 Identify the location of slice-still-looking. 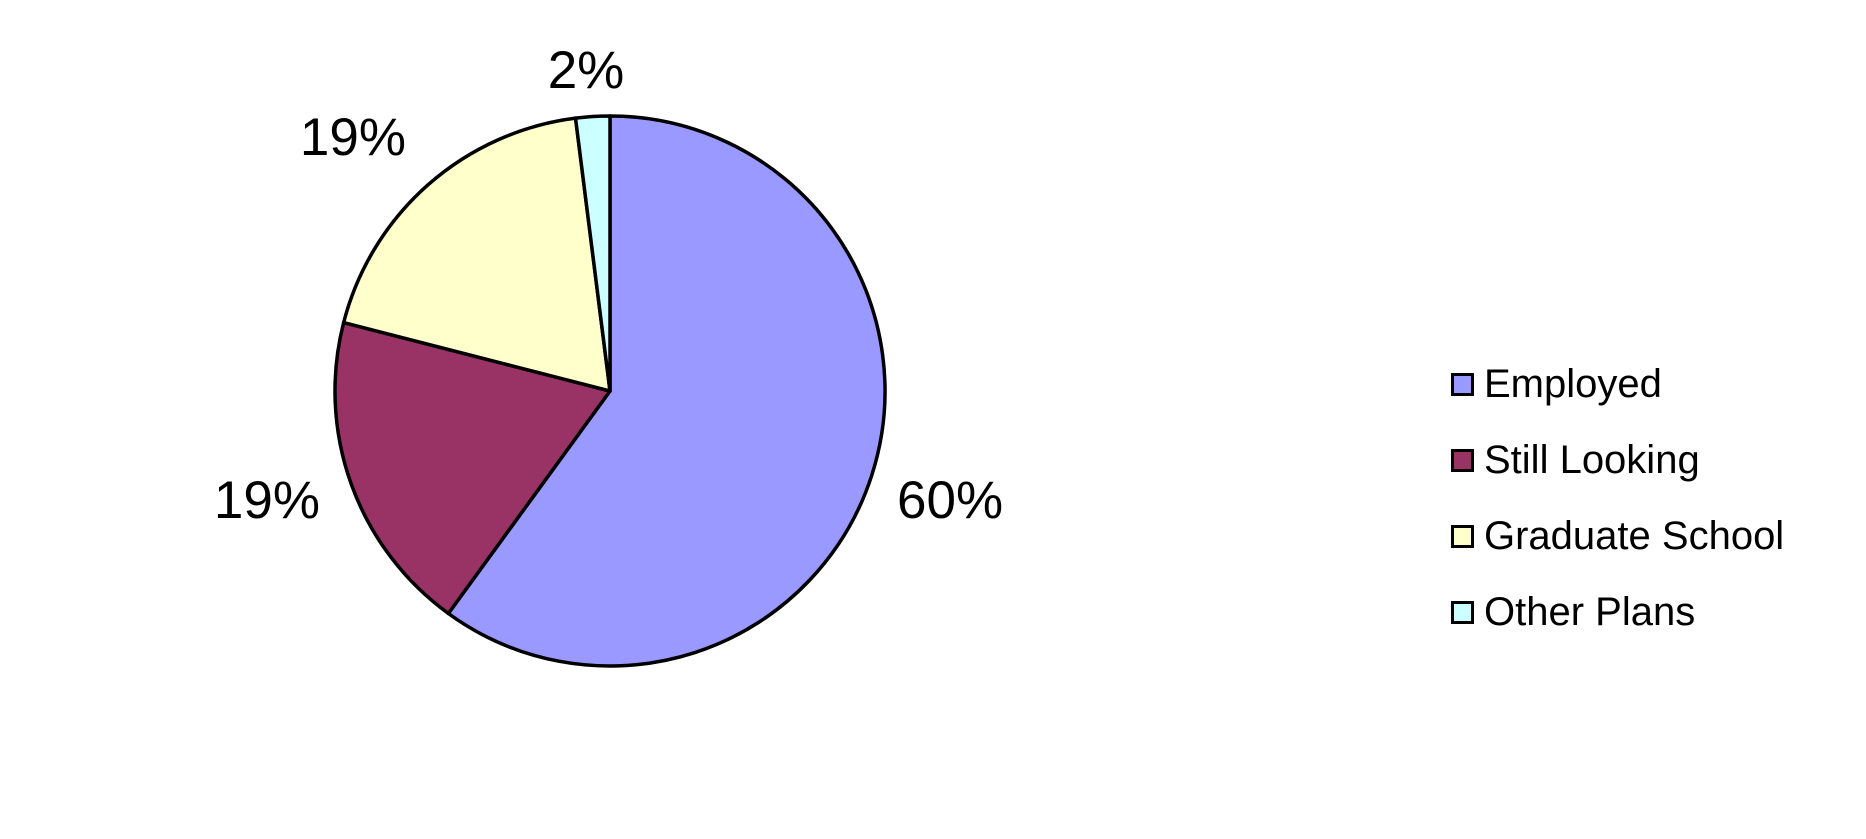
(472, 468).